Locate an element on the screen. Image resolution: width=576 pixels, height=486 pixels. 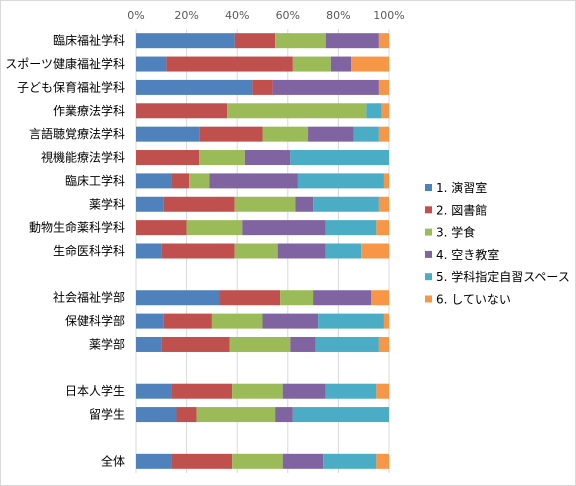
category-label: 日本人学生 is located at coordinates (95, 390).